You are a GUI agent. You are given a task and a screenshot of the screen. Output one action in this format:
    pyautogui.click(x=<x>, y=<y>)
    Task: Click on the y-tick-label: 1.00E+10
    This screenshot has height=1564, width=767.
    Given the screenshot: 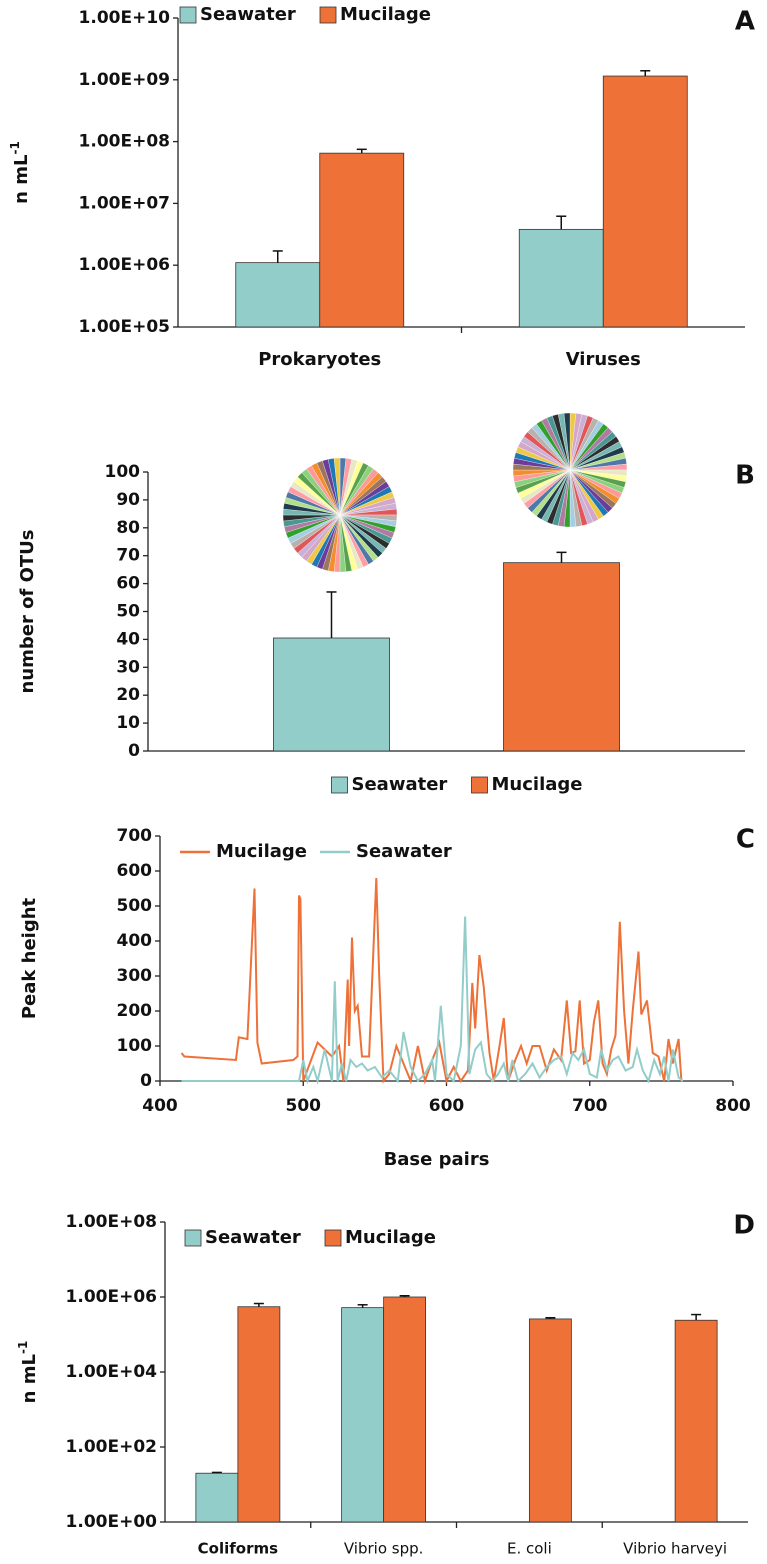 What is the action you would take?
    pyautogui.click(x=125, y=18)
    